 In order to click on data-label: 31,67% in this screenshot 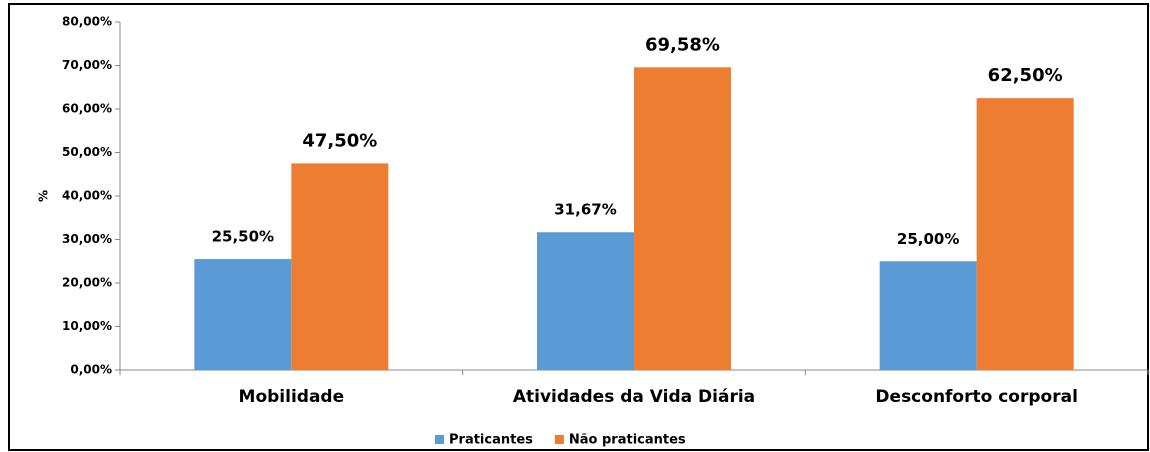, I will do `click(585, 210)`.